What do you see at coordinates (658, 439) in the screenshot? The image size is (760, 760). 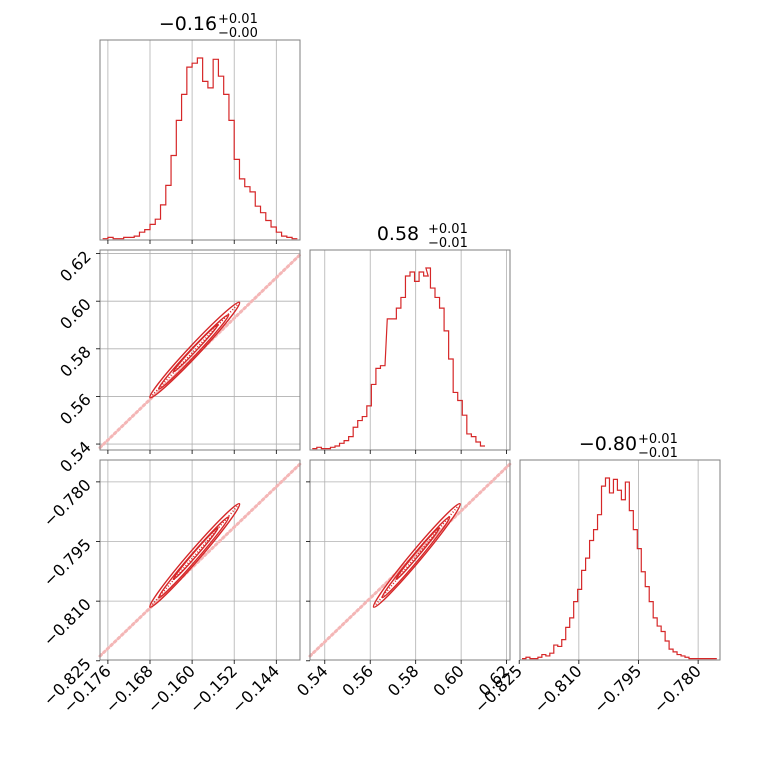 I see `hist-c-title-plus: +0.01` at bounding box center [658, 439].